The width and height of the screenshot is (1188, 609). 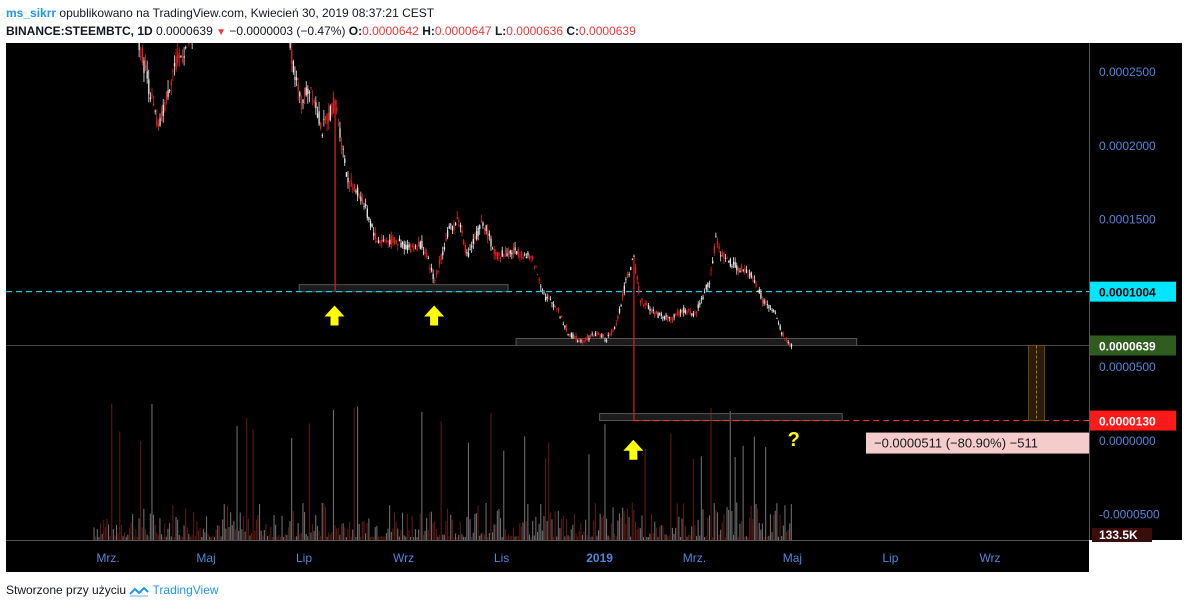 I want to click on tradingview-link: TradingView, so click(x=185, y=590).